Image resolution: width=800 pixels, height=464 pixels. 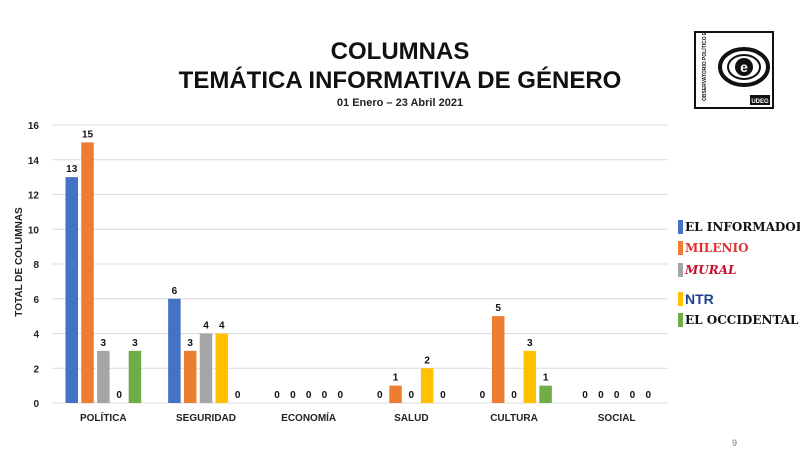 I want to click on y-tick-label: 2, so click(x=36, y=369).